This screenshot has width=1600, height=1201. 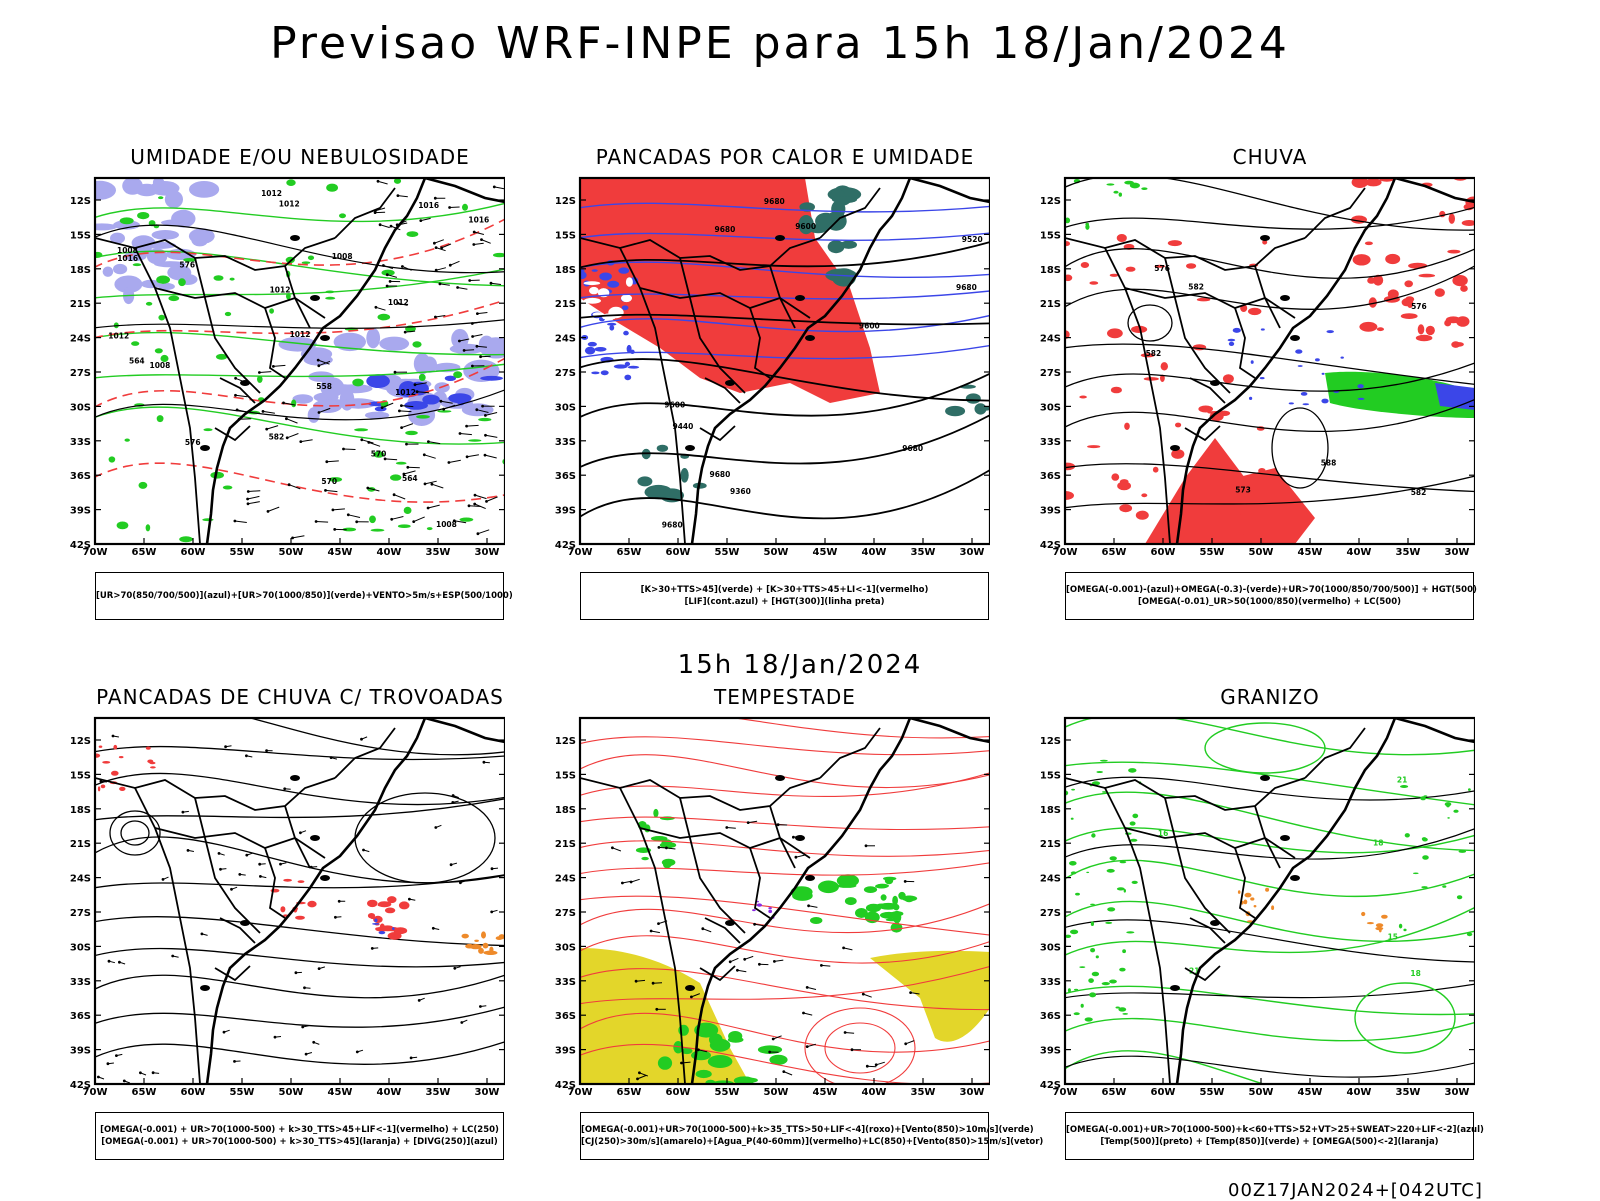 What do you see at coordinates (342, 256) in the screenshot?
I see `contour-label: 1008` at bounding box center [342, 256].